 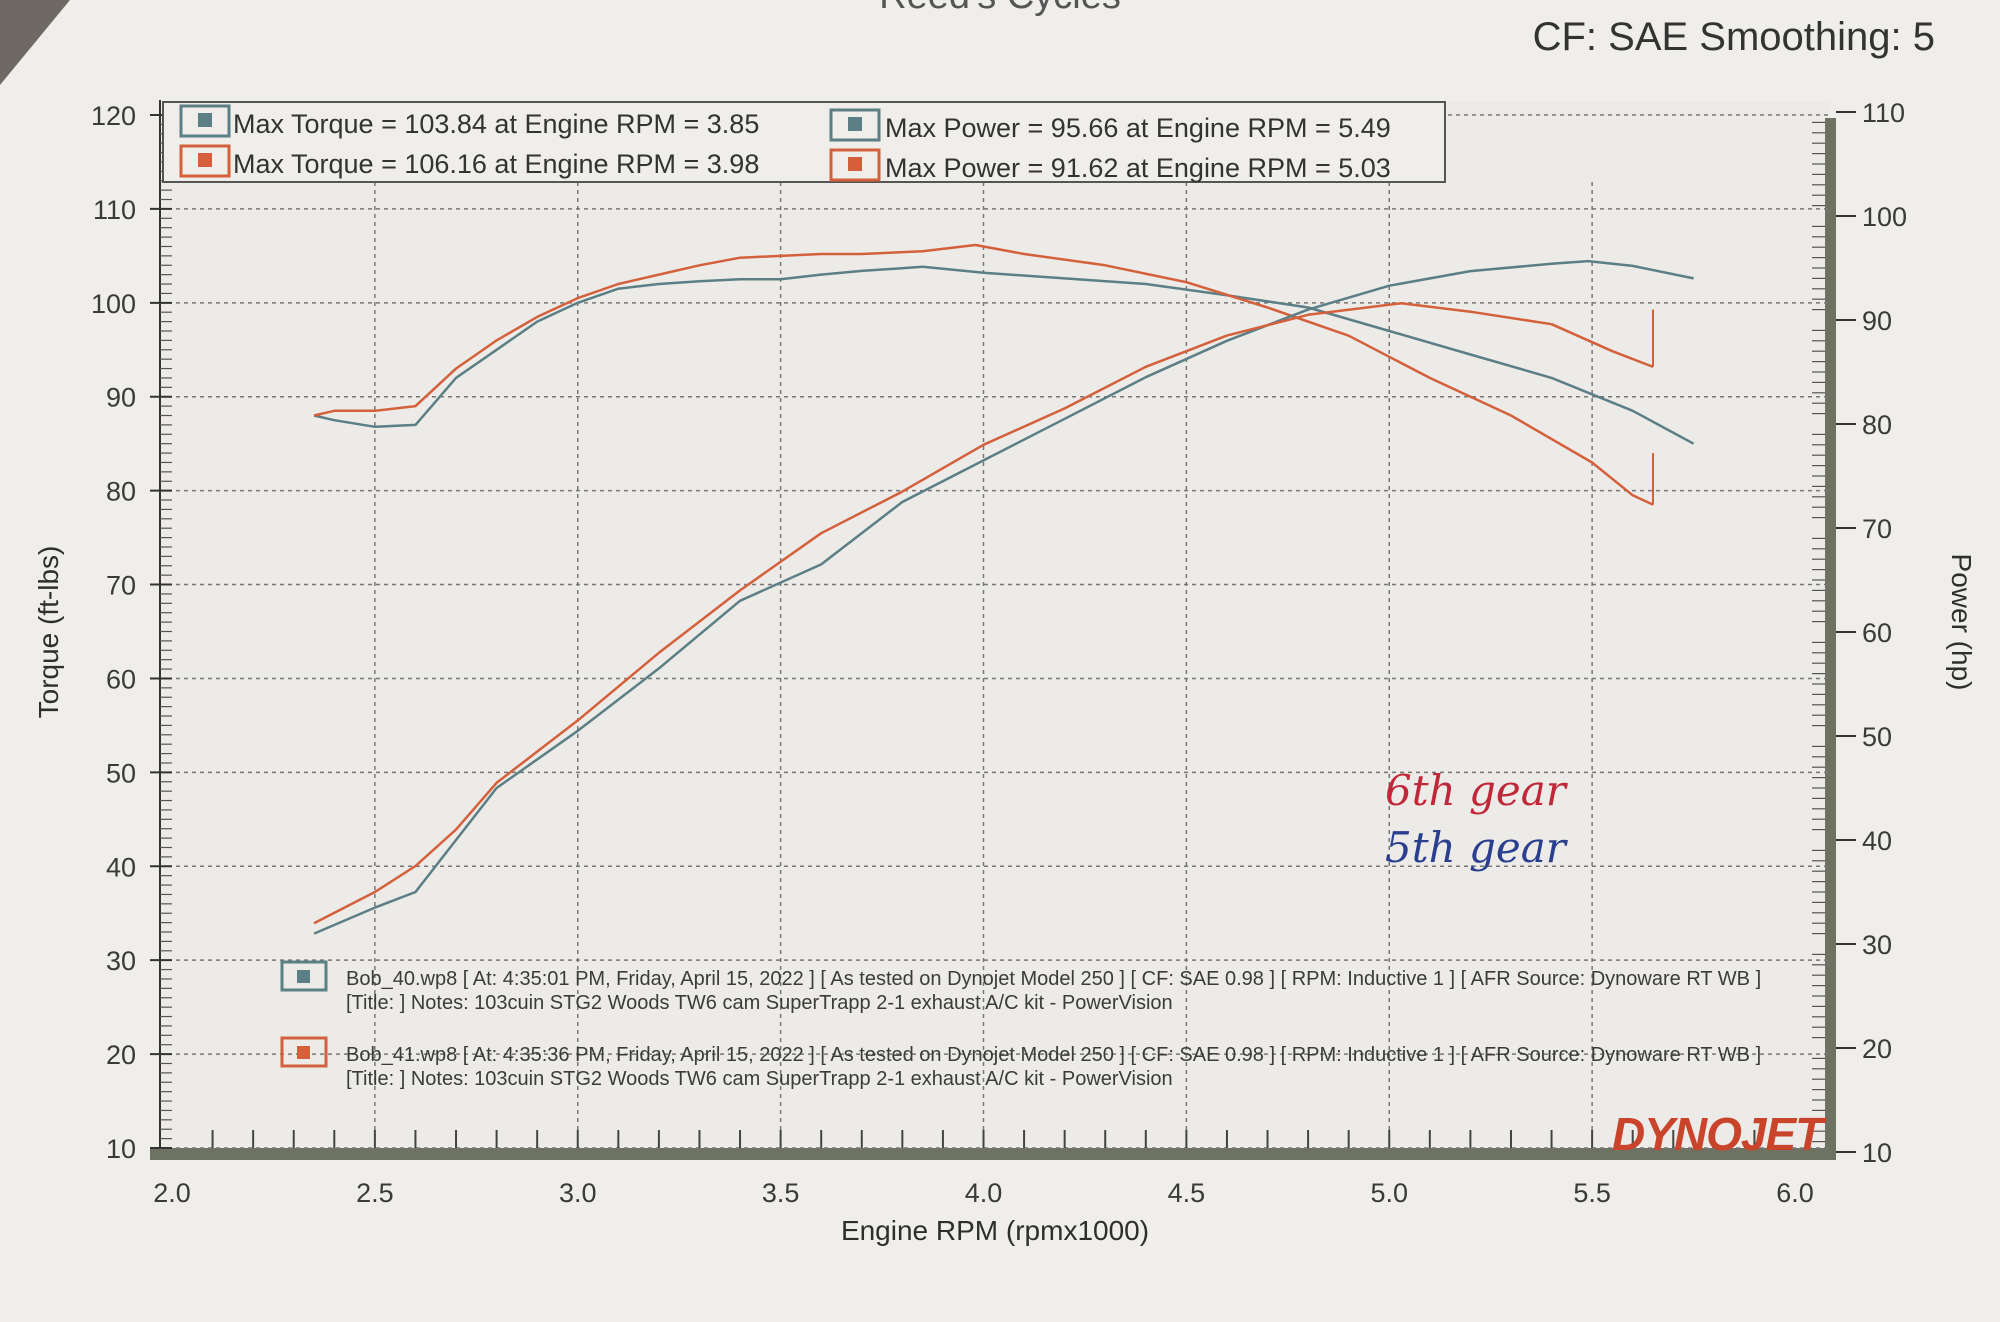 I want to click on legend-swatch-power-blue-fill, so click(x=855, y=124).